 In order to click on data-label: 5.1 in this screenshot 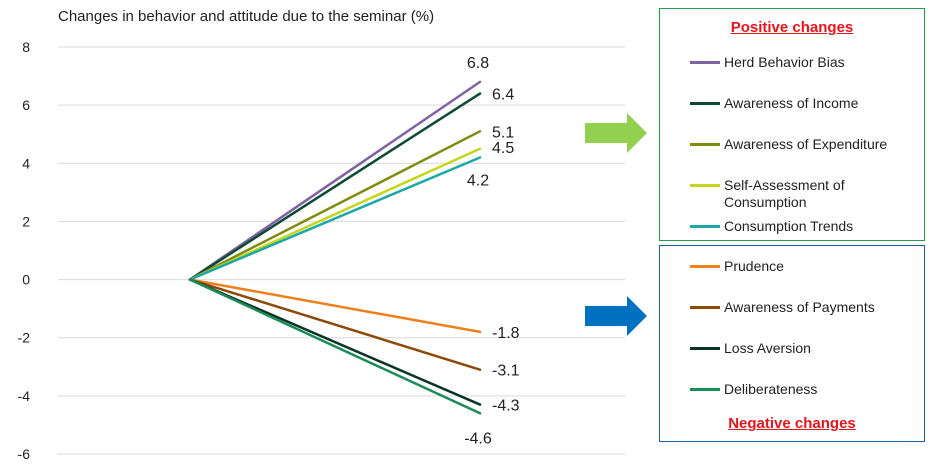, I will do `click(503, 132)`.